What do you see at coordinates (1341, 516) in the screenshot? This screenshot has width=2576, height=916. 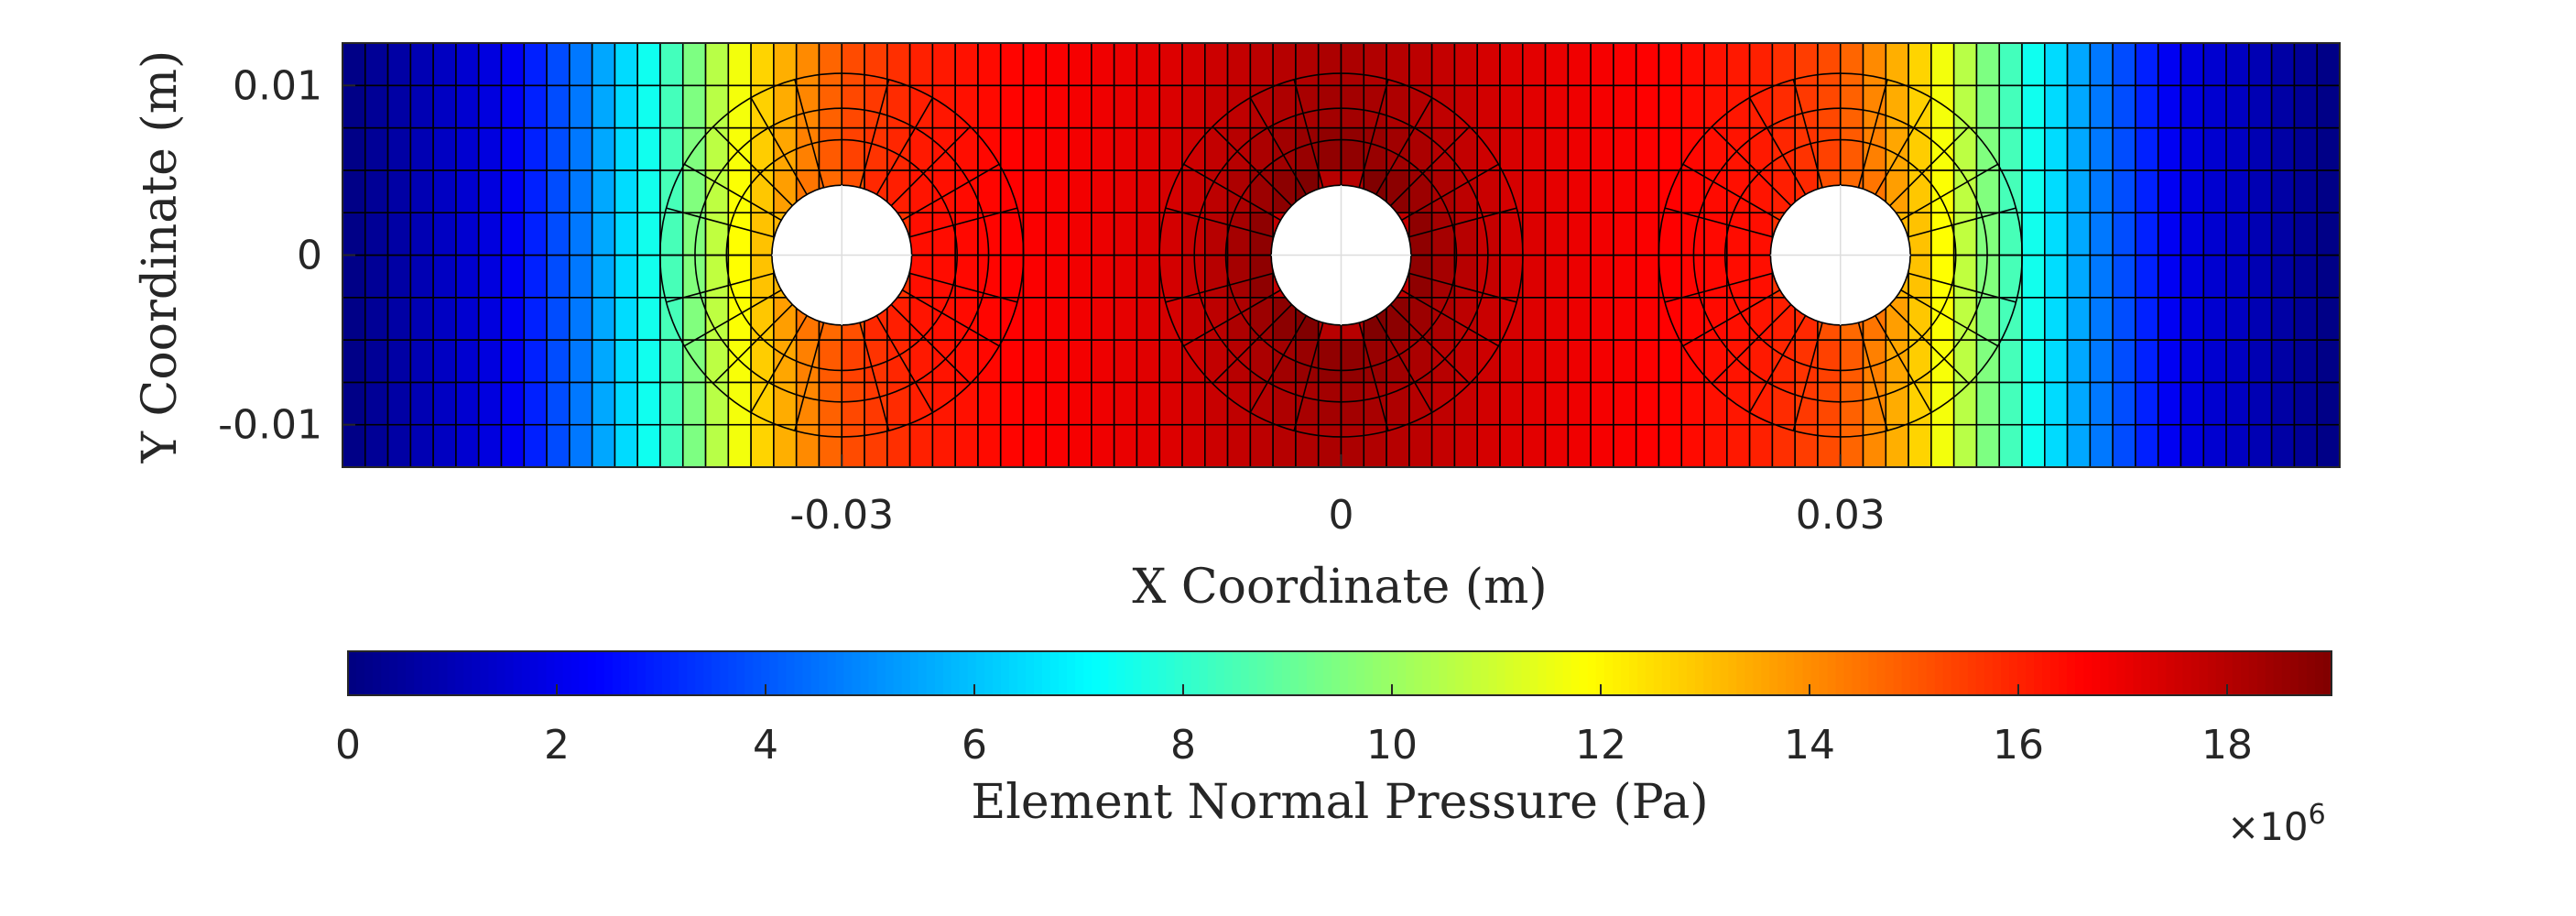 I see `x-tick-label: 0` at bounding box center [1341, 516].